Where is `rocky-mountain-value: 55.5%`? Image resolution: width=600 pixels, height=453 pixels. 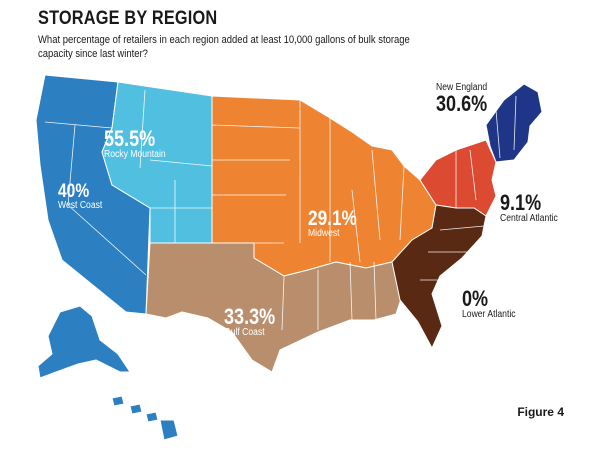
rocky-mountain-value: 55.5% is located at coordinates (130, 138).